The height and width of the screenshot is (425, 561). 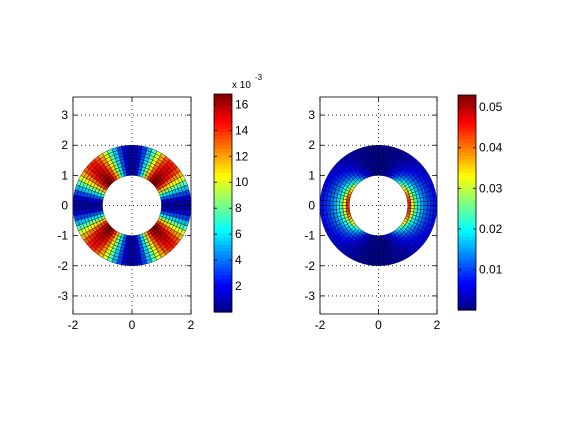 I want to click on right-x-ticks: -2 0 2, so click(x=378, y=214).